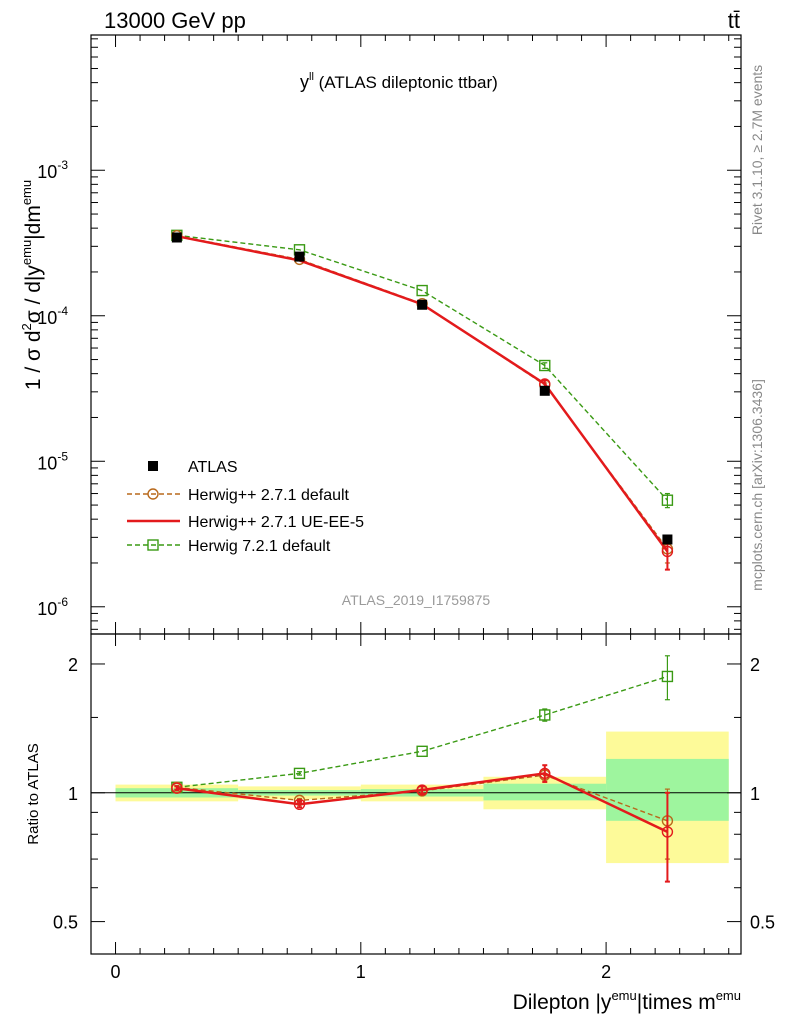 This screenshot has height=1024, width=786. I want to click on y-axis-label: 1 / σ d2σ / d|yemu|dmemu, so click(32, 285).